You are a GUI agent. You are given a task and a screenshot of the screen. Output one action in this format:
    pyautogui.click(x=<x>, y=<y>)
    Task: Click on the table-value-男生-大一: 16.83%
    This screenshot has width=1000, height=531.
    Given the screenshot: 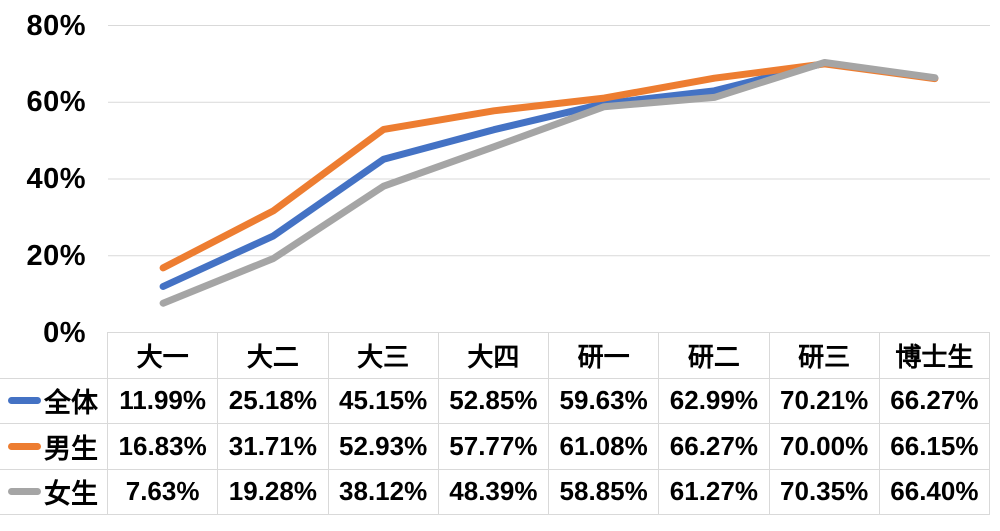 What is the action you would take?
    pyautogui.click(x=163, y=447)
    